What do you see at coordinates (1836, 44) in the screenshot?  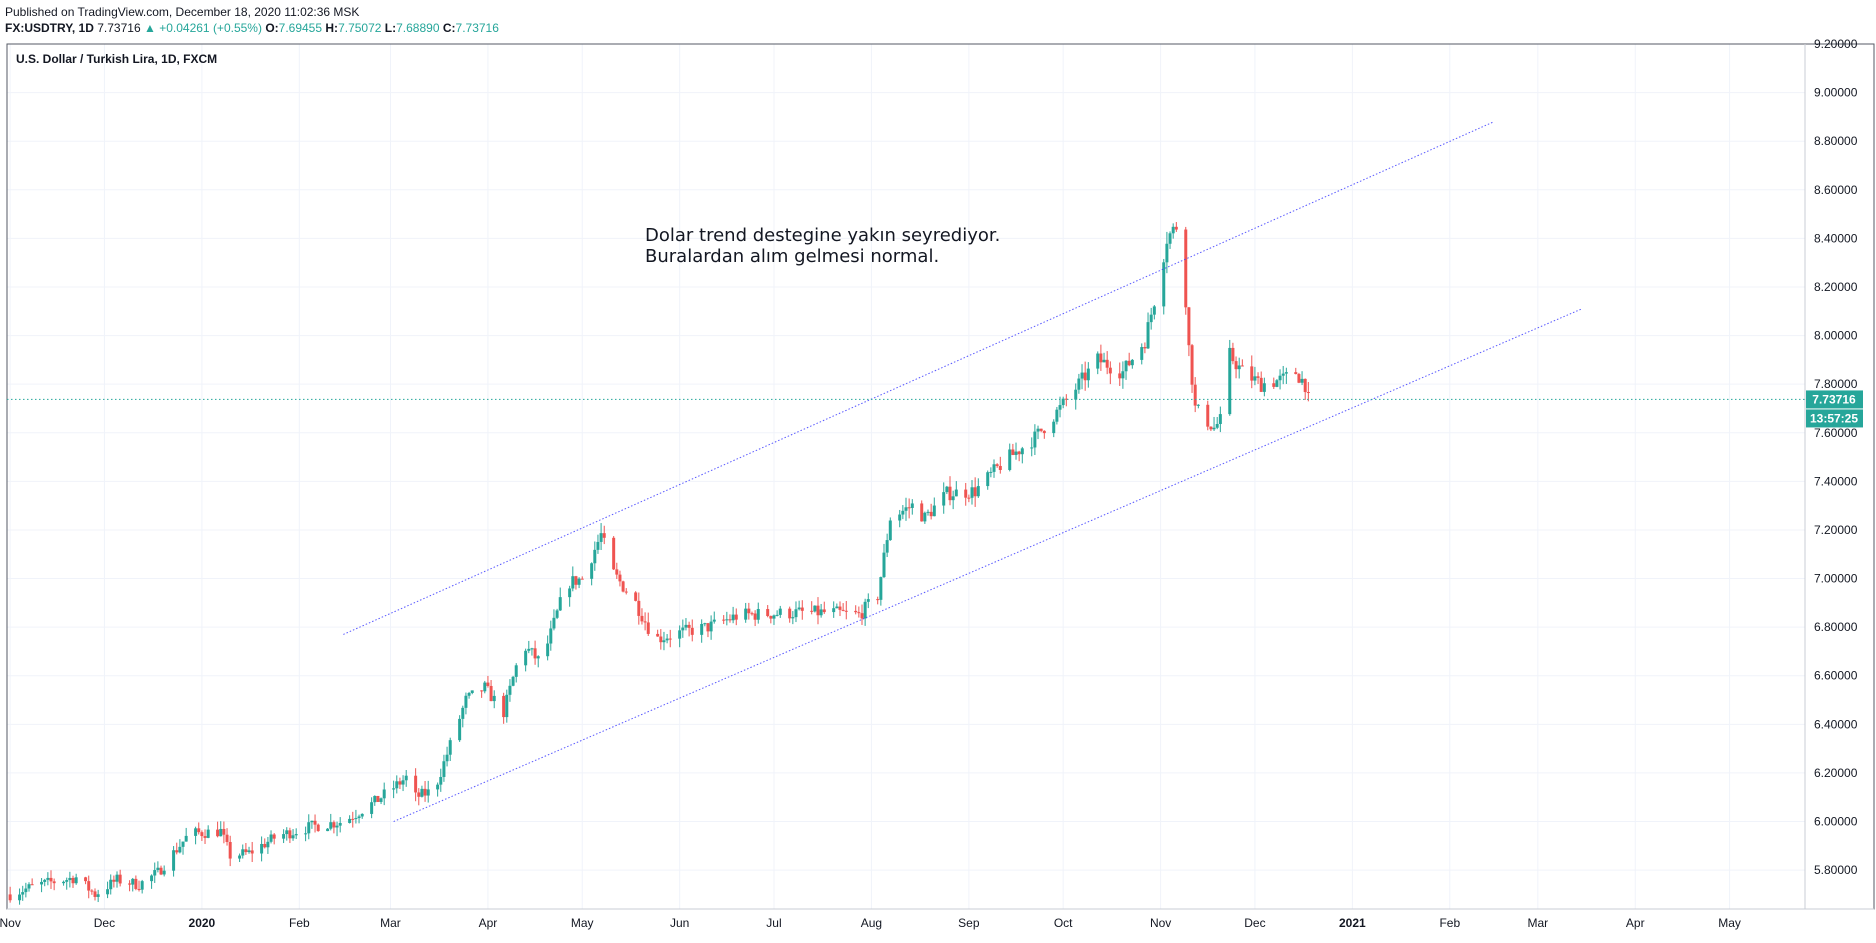 I see `y-tick-label: 9.20000` at bounding box center [1836, 44].